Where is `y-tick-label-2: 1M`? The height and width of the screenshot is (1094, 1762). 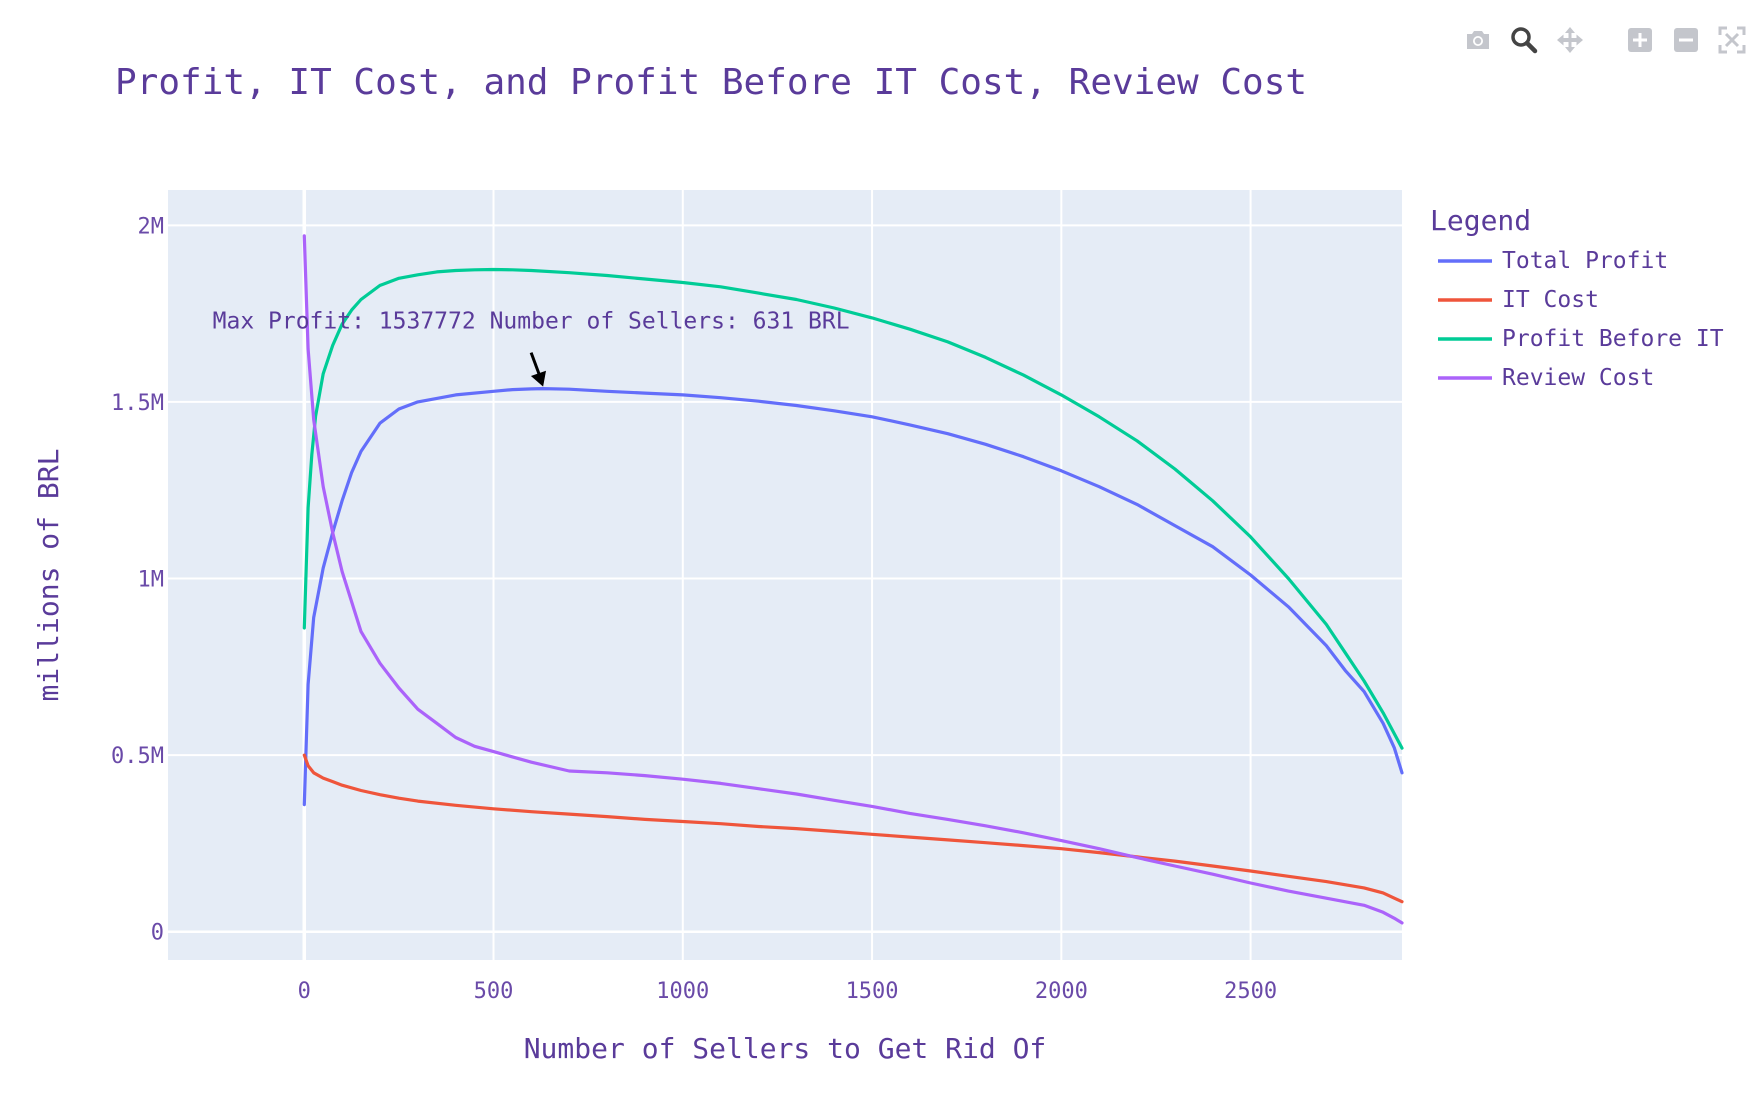 y-tick-label-2: 1M is located at coordinates (151, 580).